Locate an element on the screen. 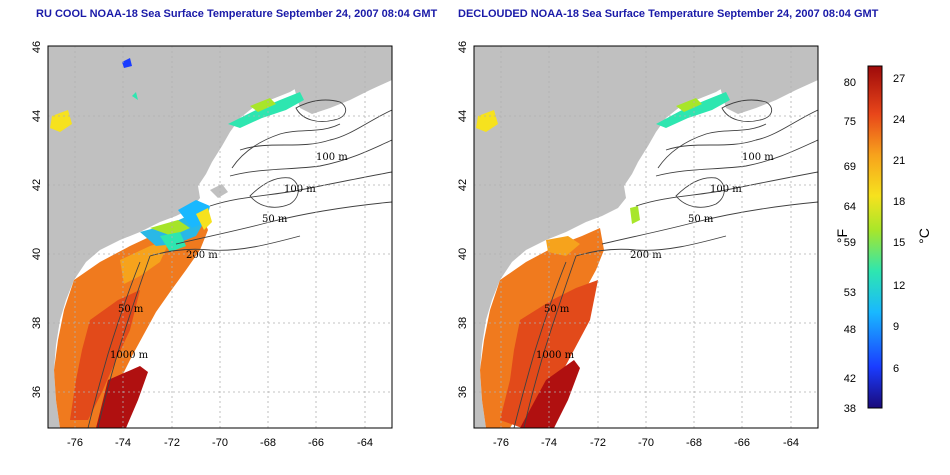  celsius-unit-label: °C is located at coordinates (924, 236).